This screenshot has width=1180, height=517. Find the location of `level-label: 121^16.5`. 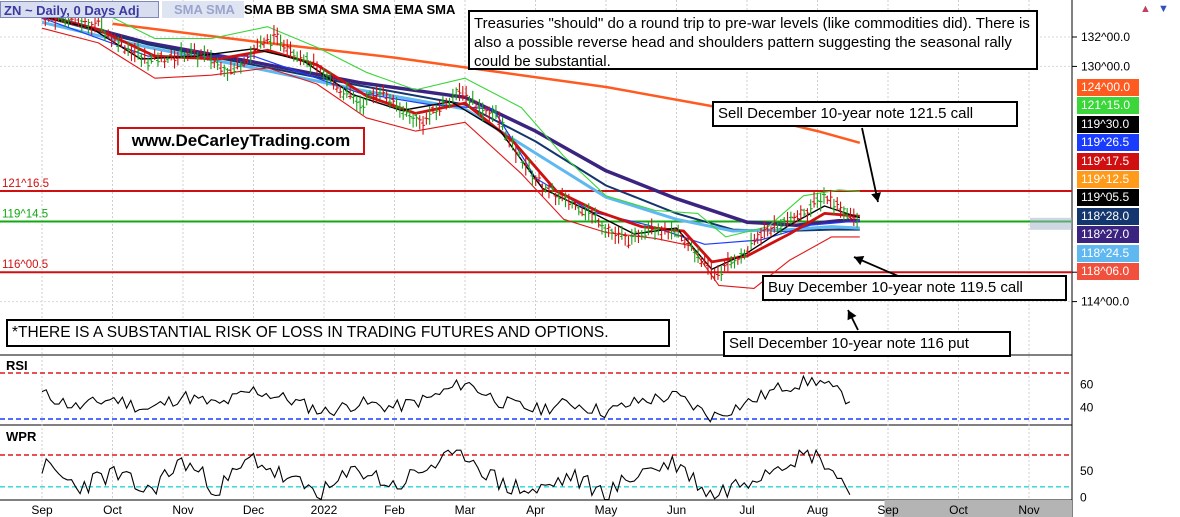

level-label: 121^16.5 is located at coordinates (25, 184).